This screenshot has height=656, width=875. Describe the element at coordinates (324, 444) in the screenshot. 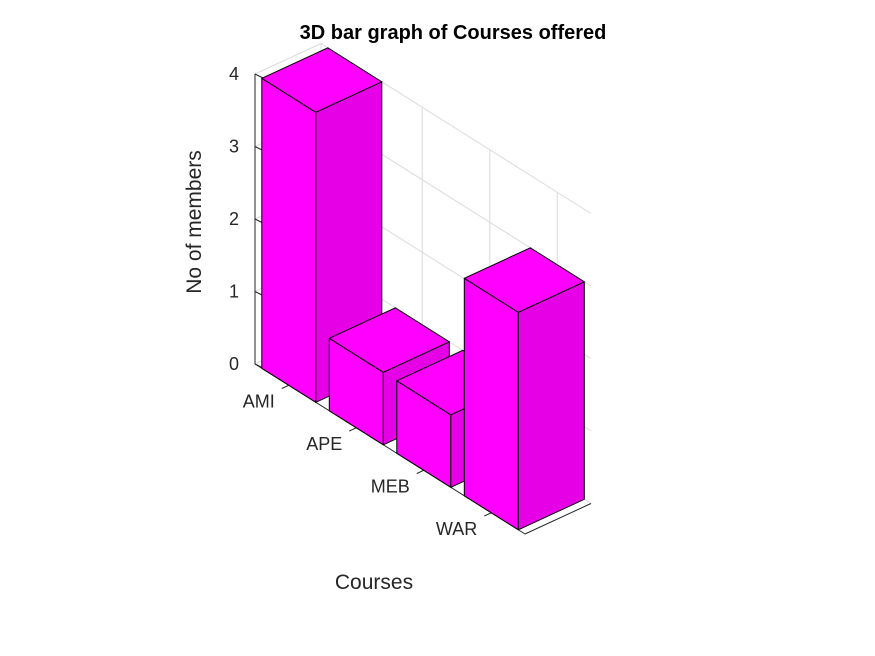

I see `x-tick-label-ape: APE` at that location.